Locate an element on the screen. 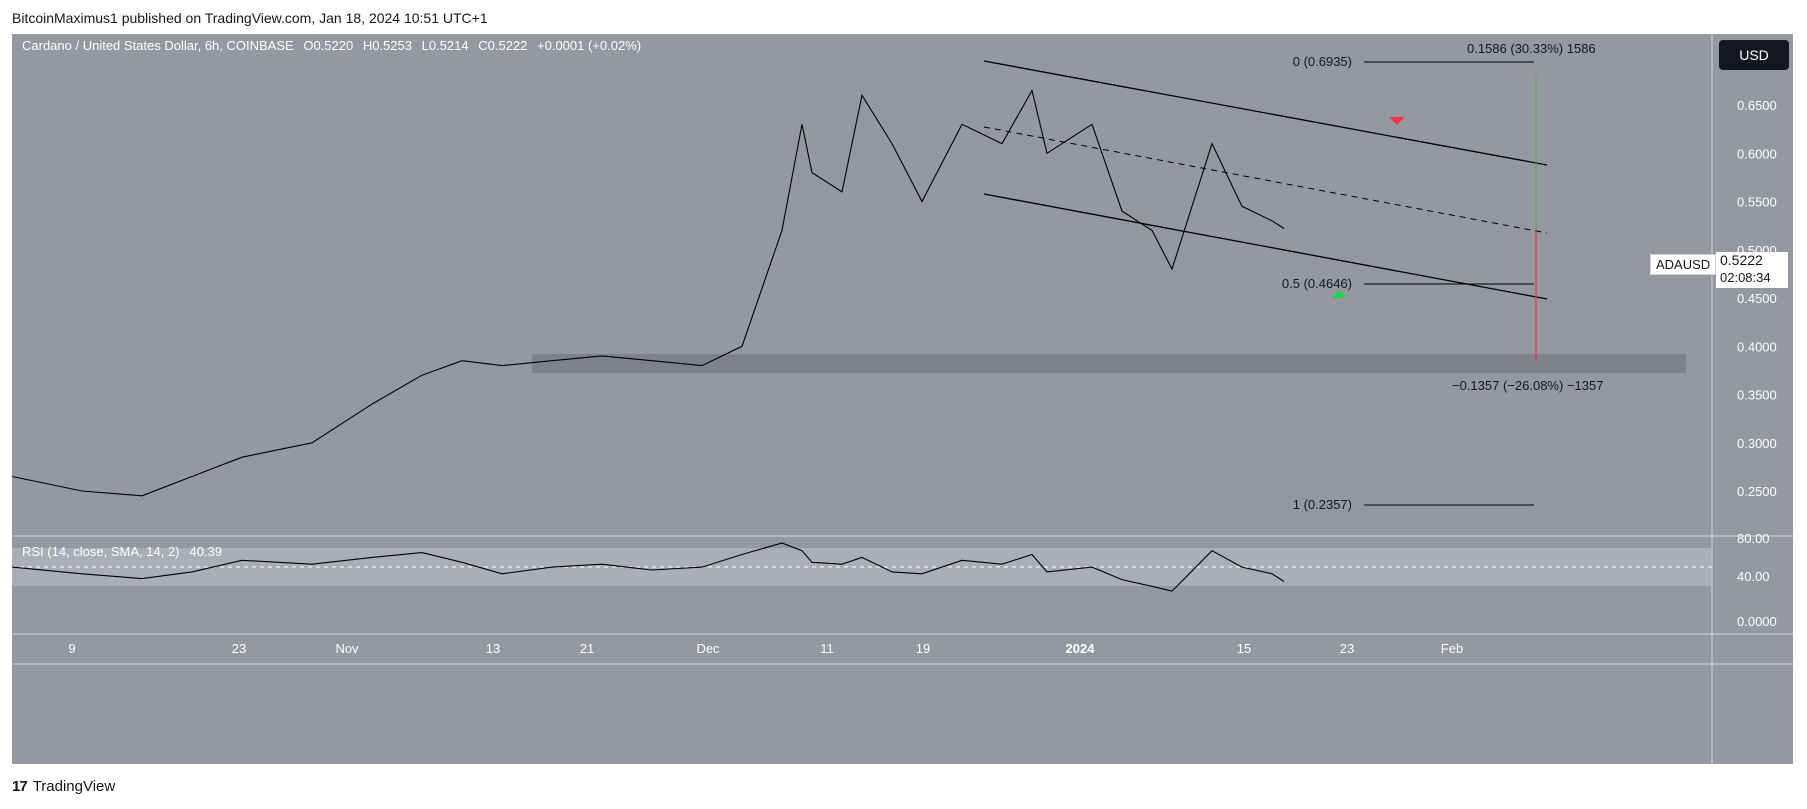 The image size is (1807, 809). time-tick-7: 19 is located at coordinates (923, 648).